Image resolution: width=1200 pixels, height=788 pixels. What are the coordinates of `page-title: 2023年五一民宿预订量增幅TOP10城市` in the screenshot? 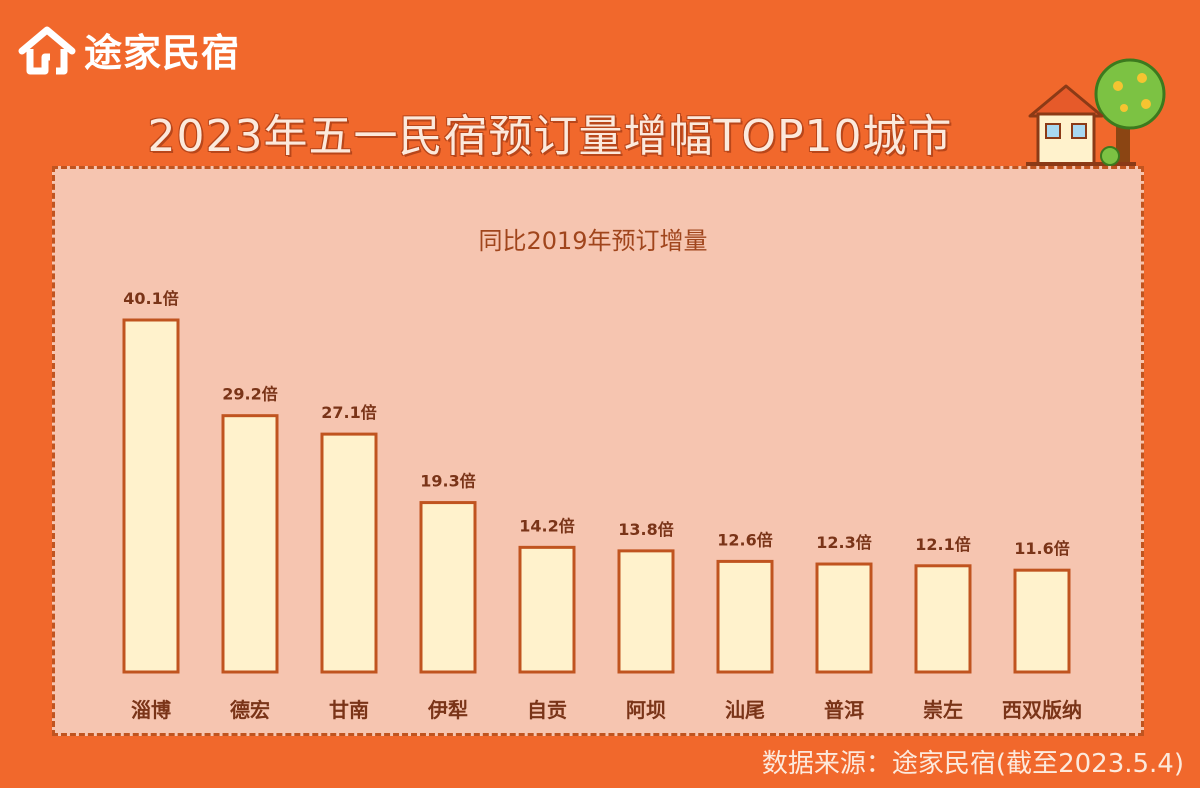 It's located at (550, 136).